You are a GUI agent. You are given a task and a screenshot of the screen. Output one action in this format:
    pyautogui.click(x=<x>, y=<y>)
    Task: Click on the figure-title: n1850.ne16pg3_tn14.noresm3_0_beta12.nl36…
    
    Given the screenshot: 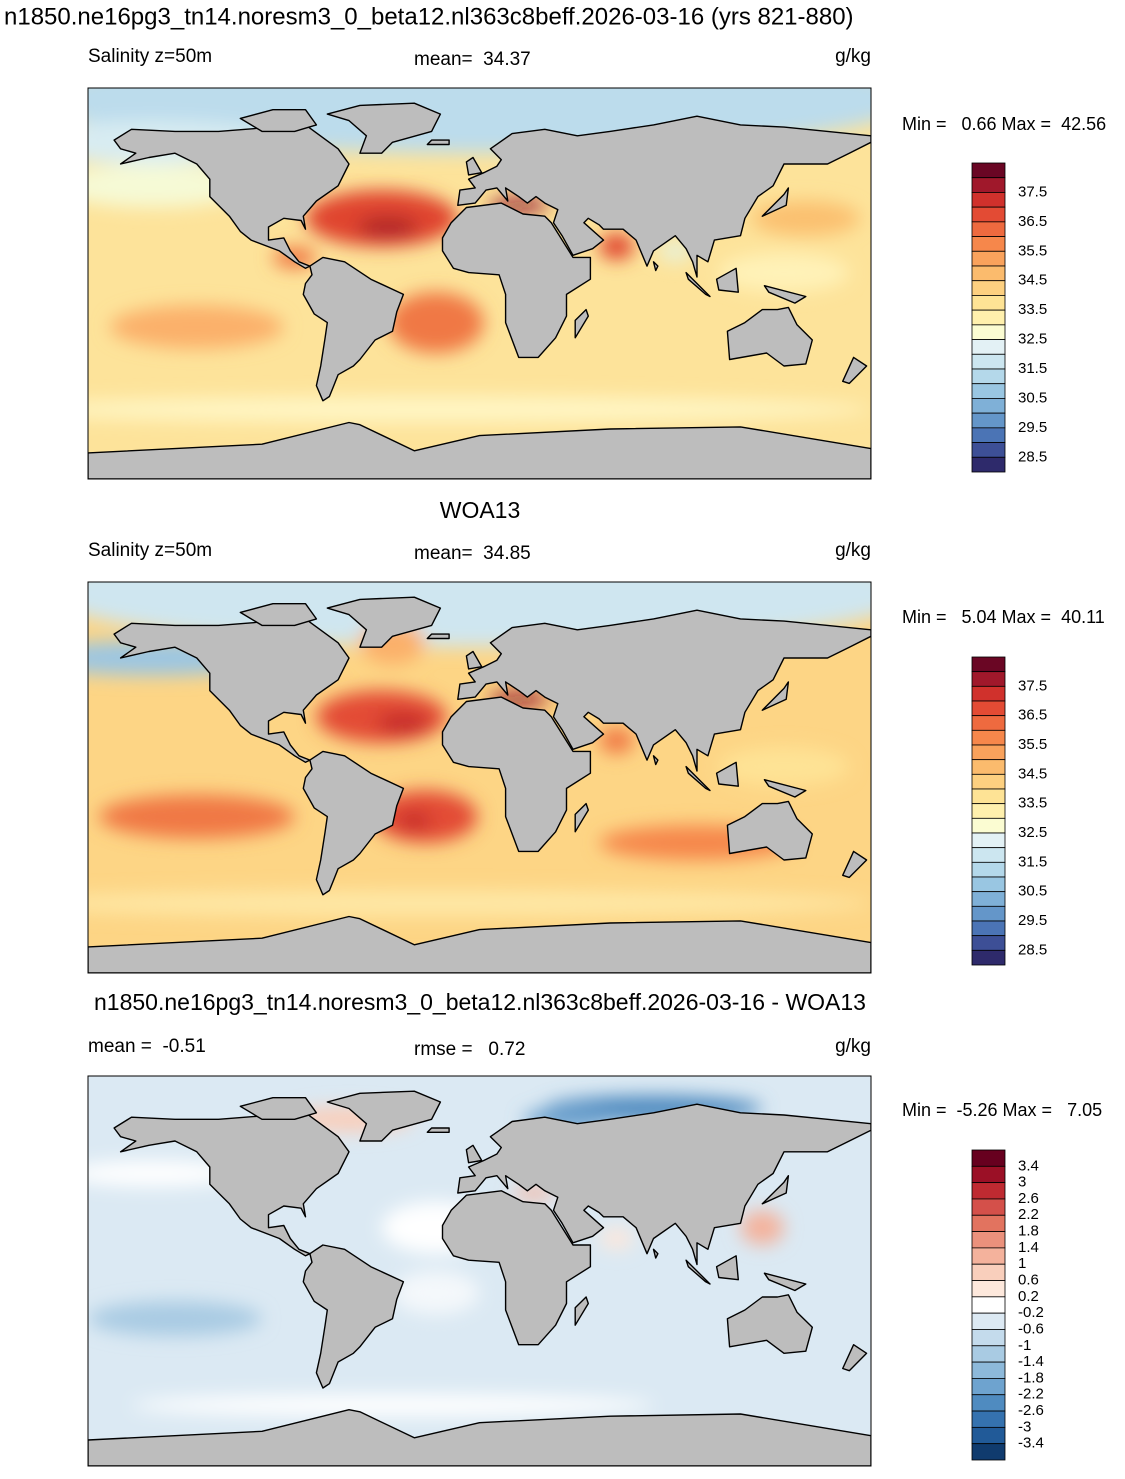 What is the action you would take?
    pyautogui.click(x=429, y=16)
    